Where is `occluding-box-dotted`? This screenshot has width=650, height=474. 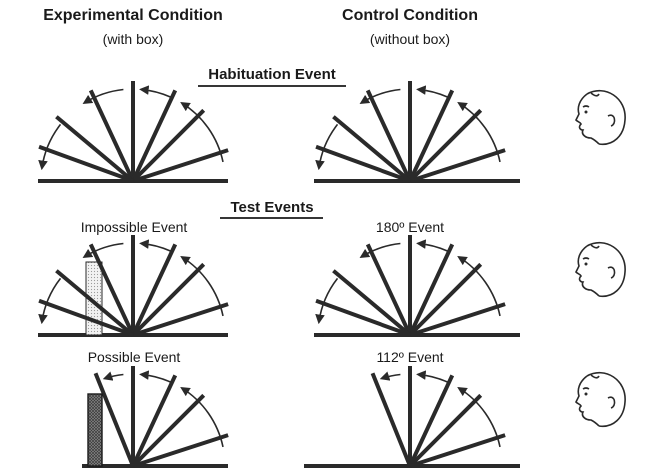 occluding-box-dotted is located at coordinates (94, 298).